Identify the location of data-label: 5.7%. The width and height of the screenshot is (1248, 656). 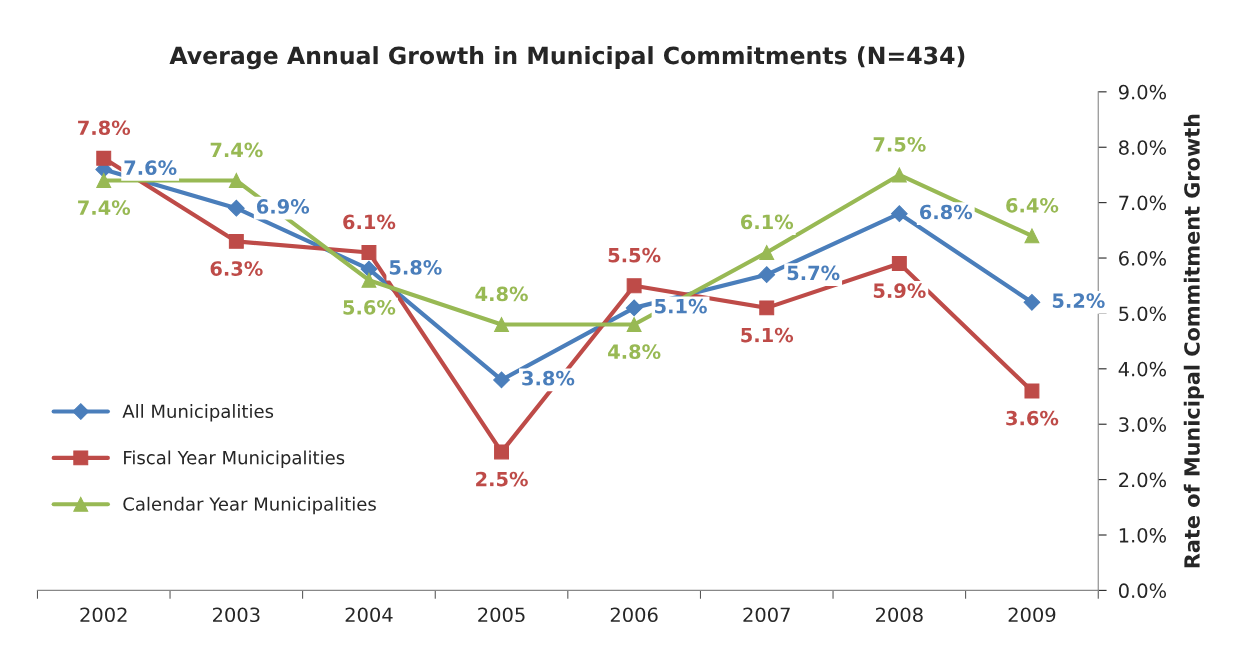
(813, 273).